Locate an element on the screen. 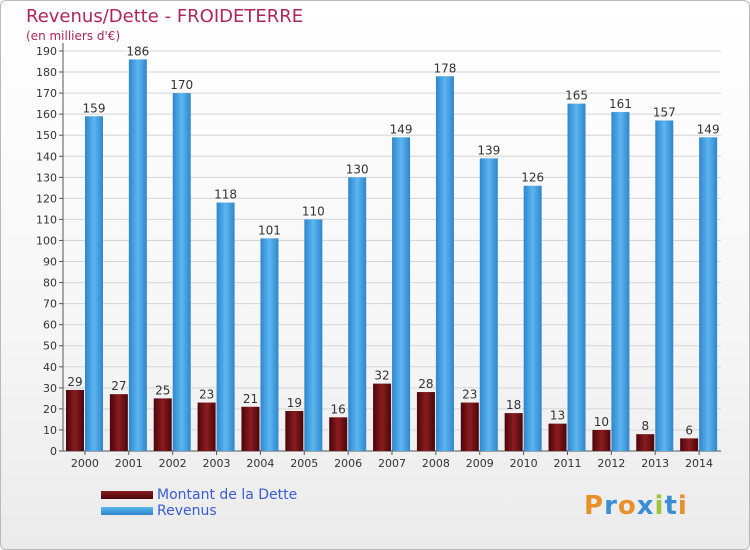 This screenshot has width=750, height=550. data-label-dette: 29 is located at coordinates (74, 382).